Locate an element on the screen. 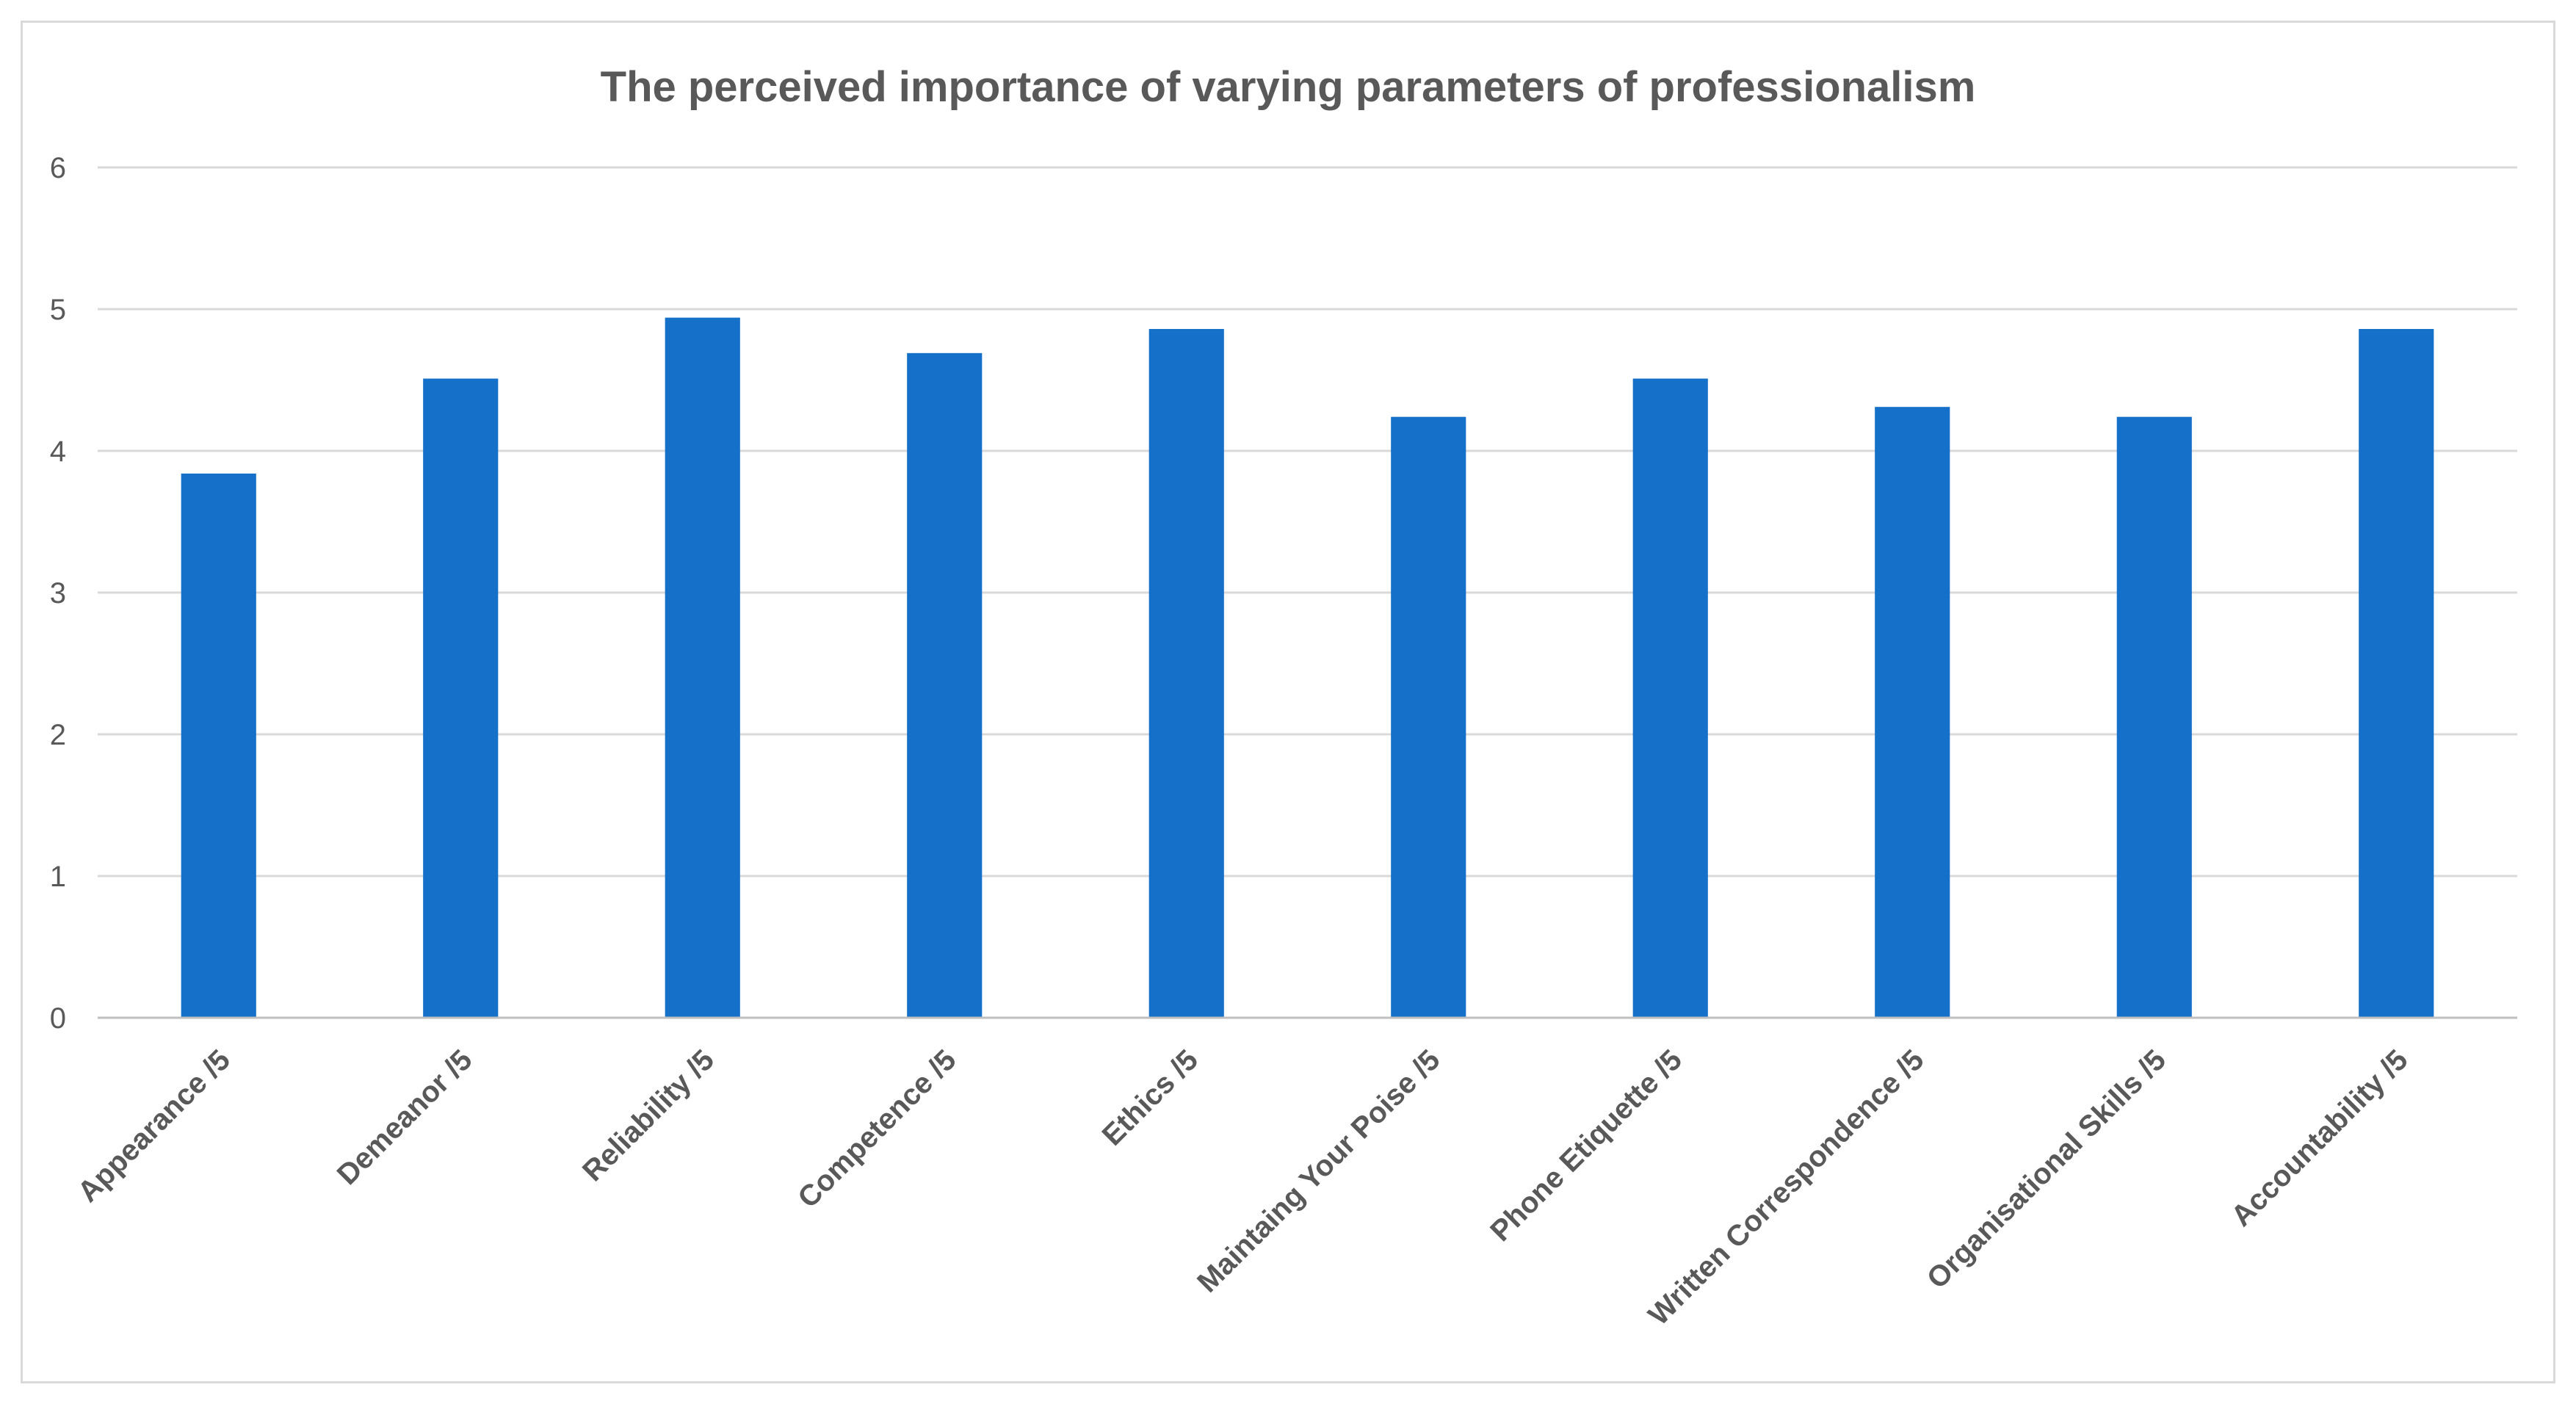  y-tick-label: 2 is located at coordinates (58, 735).